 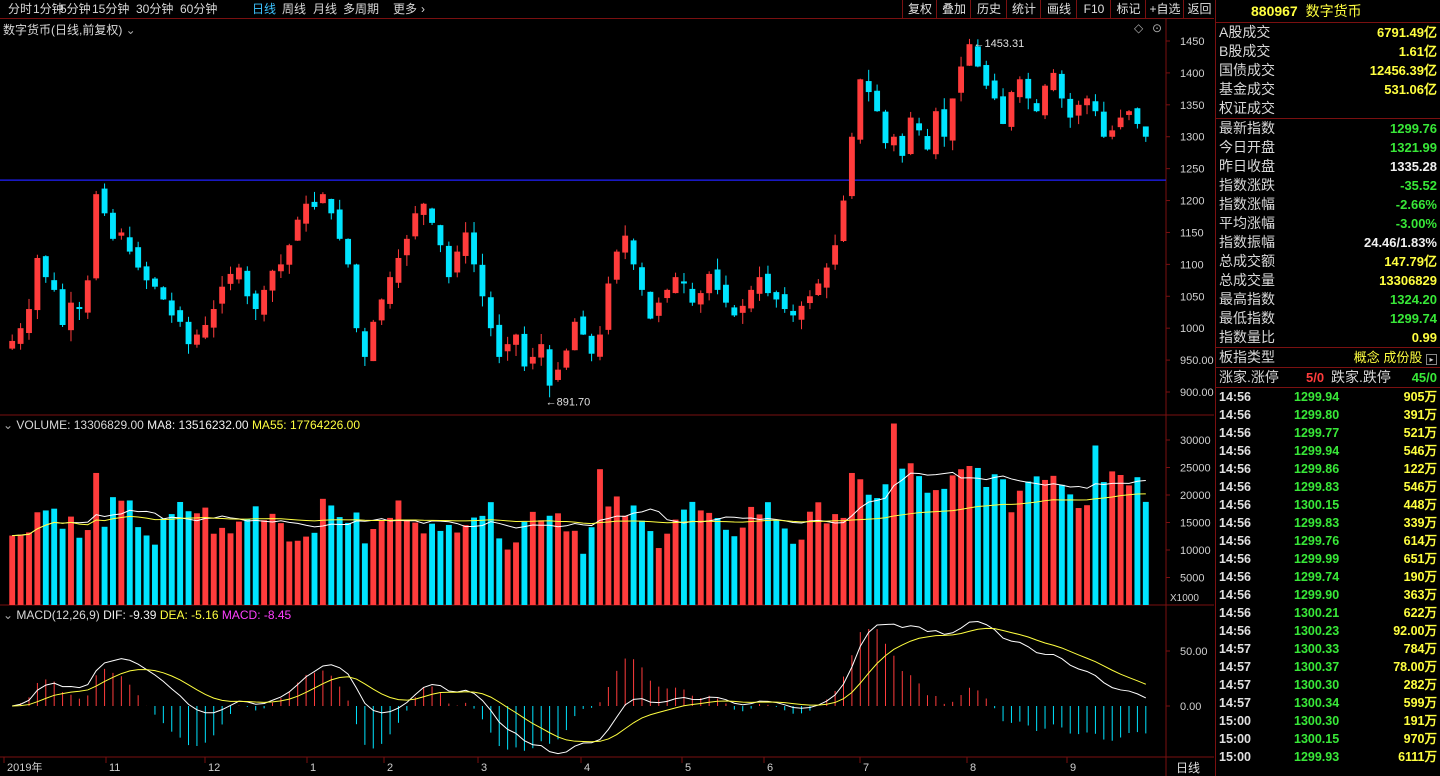 What do you see at coordinates (1023, 9) in the screenshot?
I see `toolbar-button: 统计` at bounding box center [1023, 9].